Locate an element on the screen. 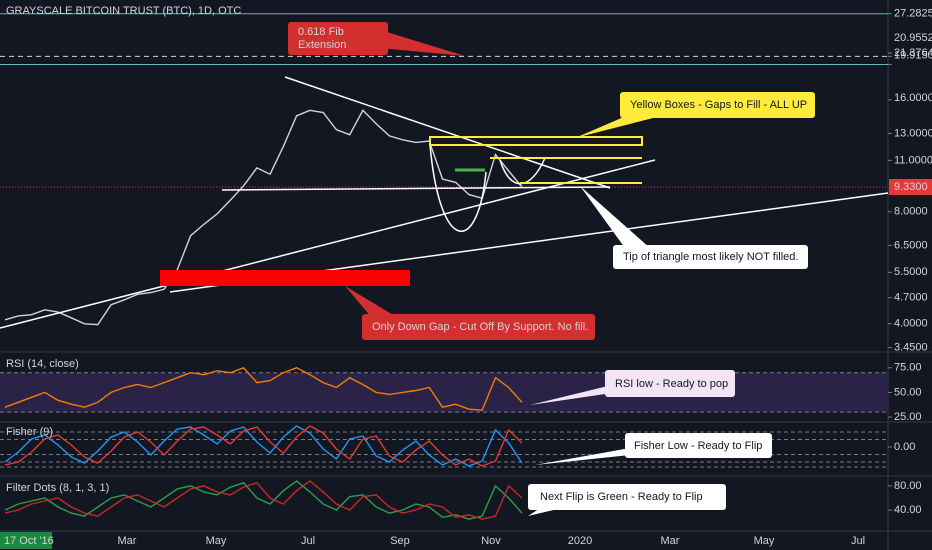  trend-line is located at coordinates (447, 132).